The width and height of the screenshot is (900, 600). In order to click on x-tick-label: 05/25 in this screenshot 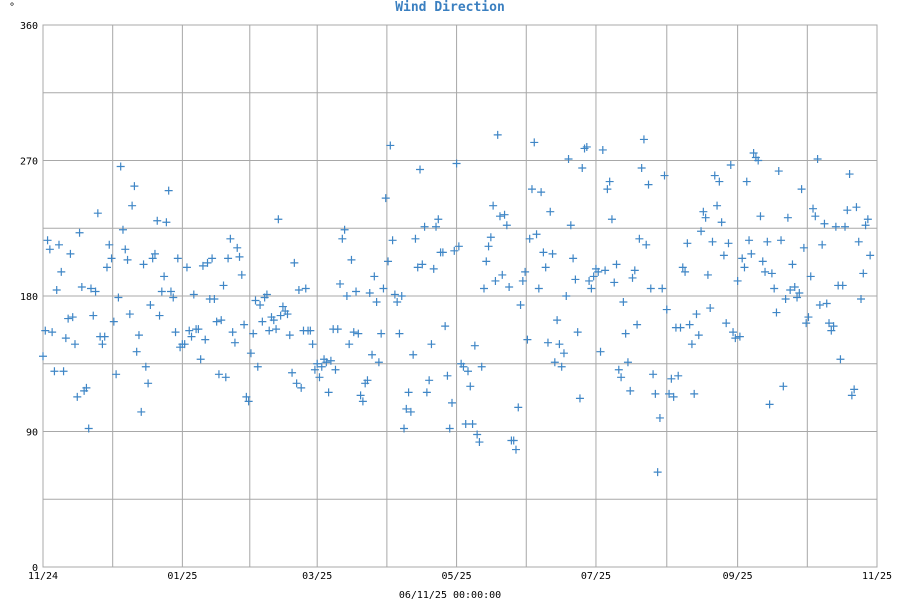, I will do `click(457, 576)`.